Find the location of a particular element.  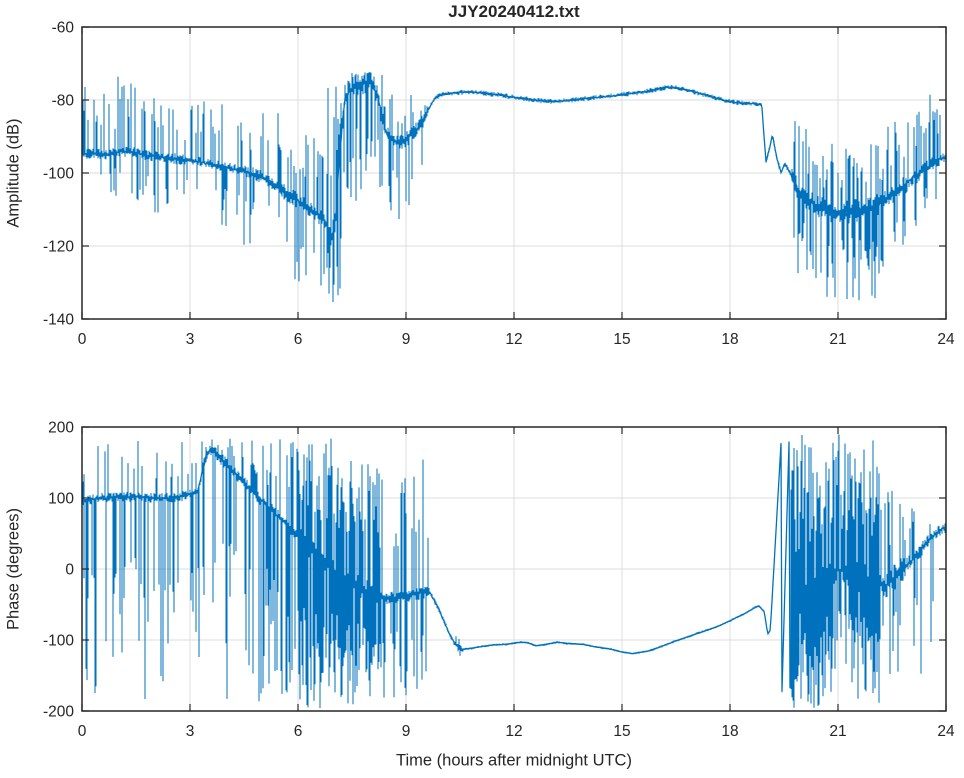

y-tick-label: 0 is located at coordinates (69, 570).